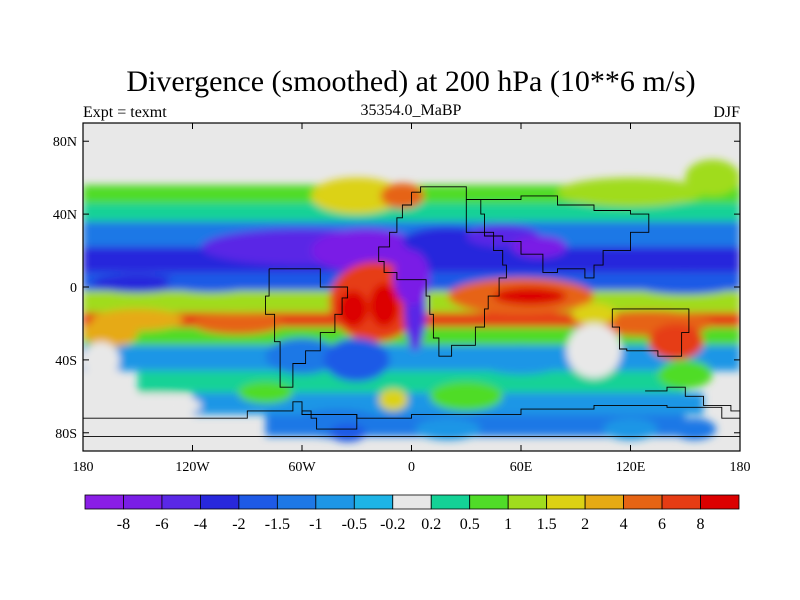  I want to click on colorbar-label: 0.5, so click(470, 524).